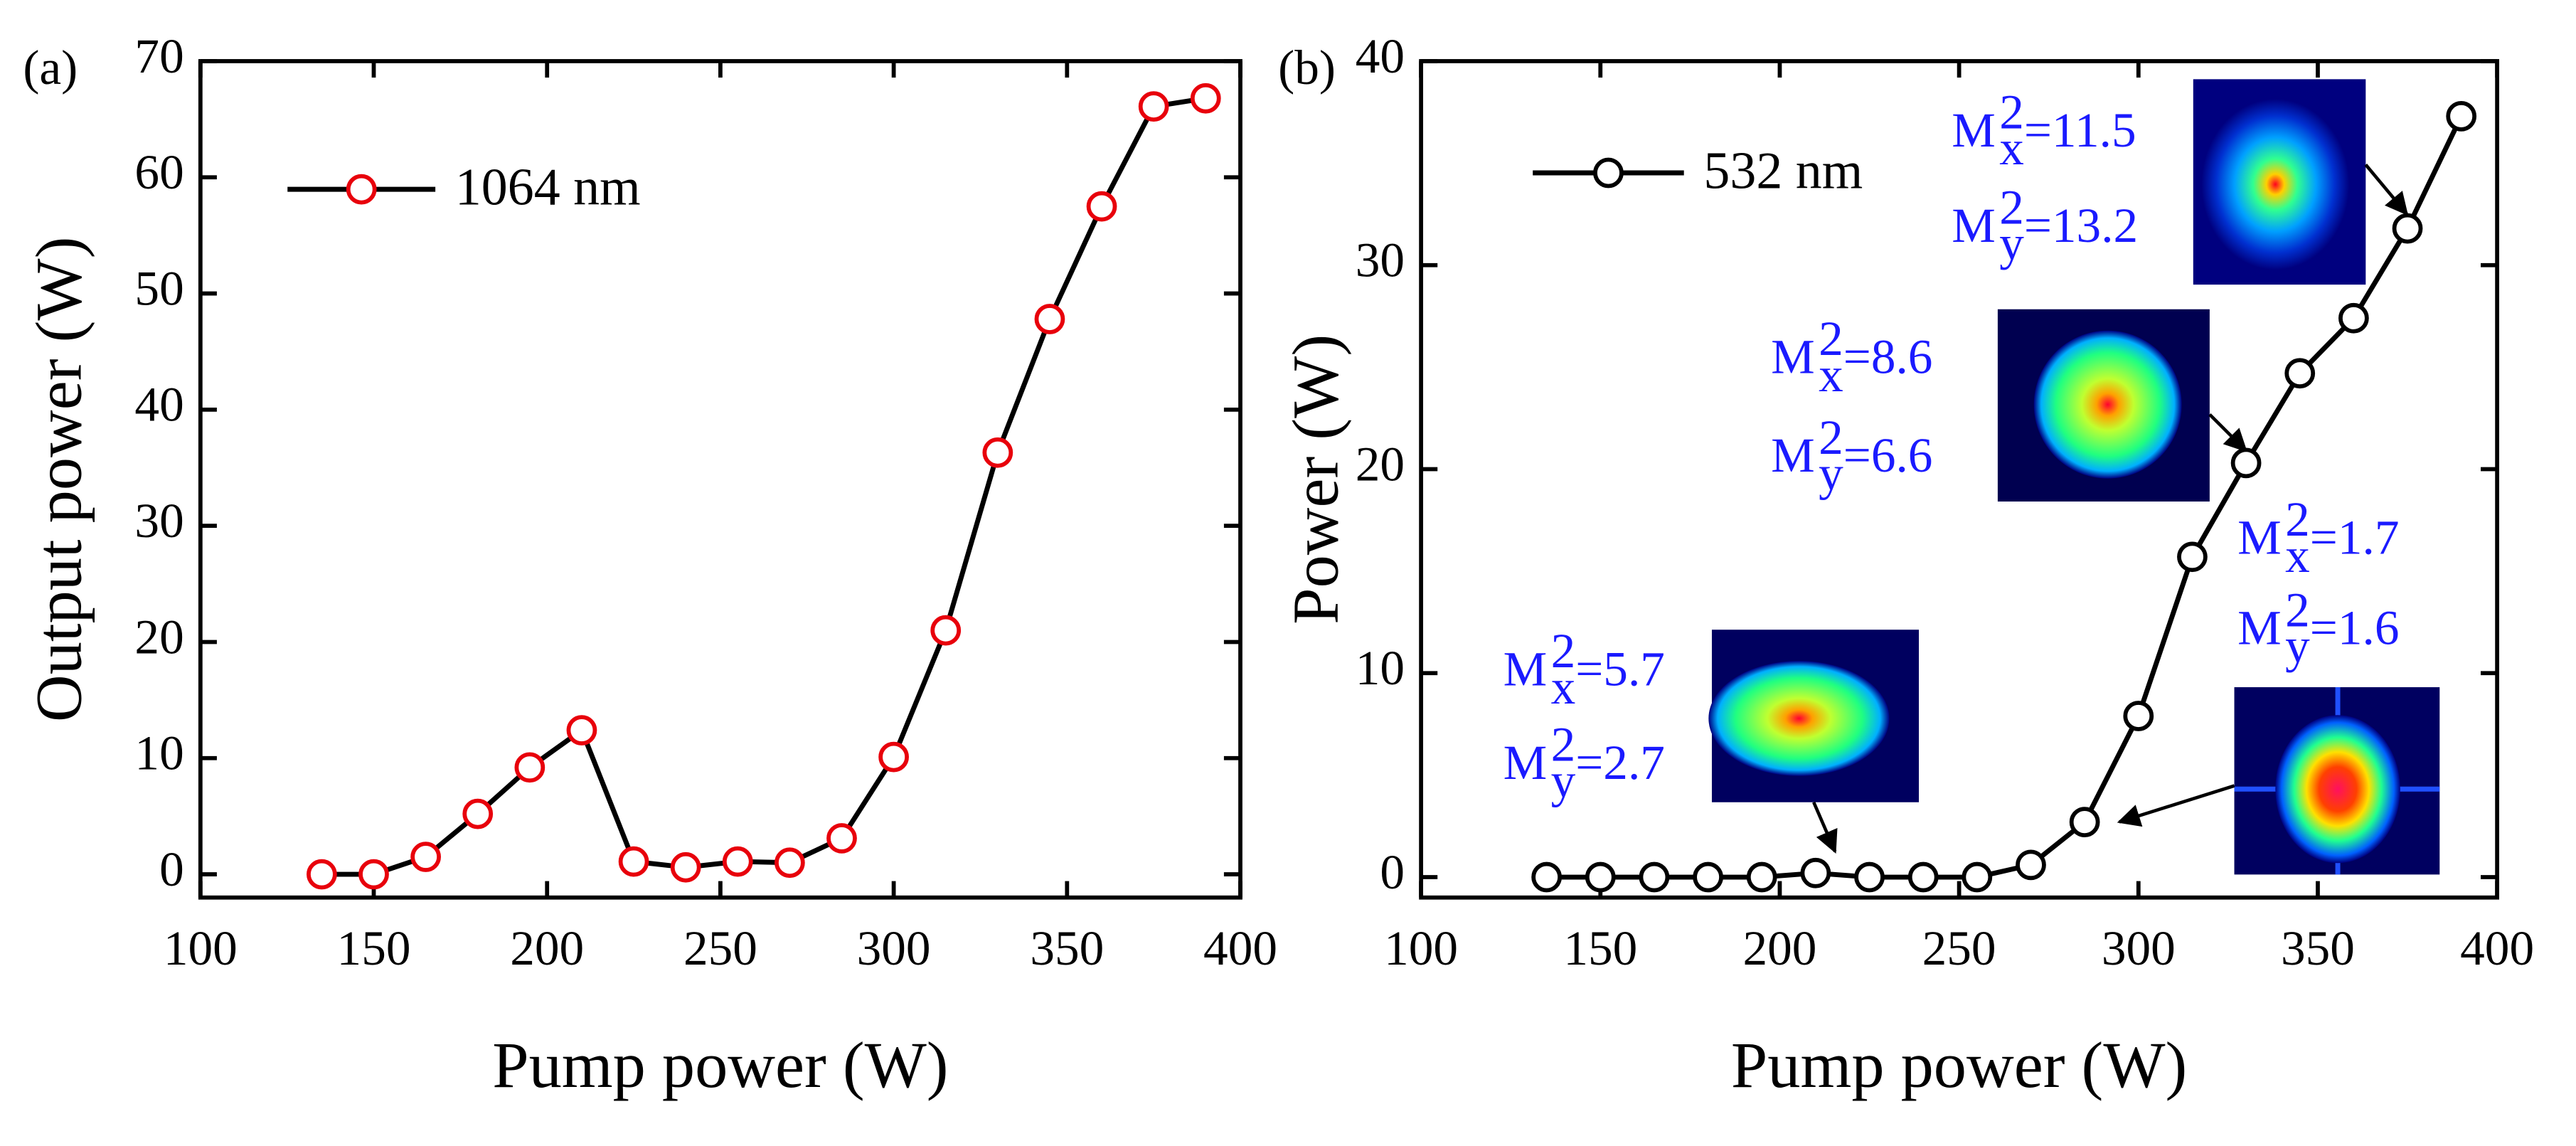 Image resolution: width=2576 pixels, height=1146 pixels. I want to click on annotation-value: =8.6, so click(1888, 356).